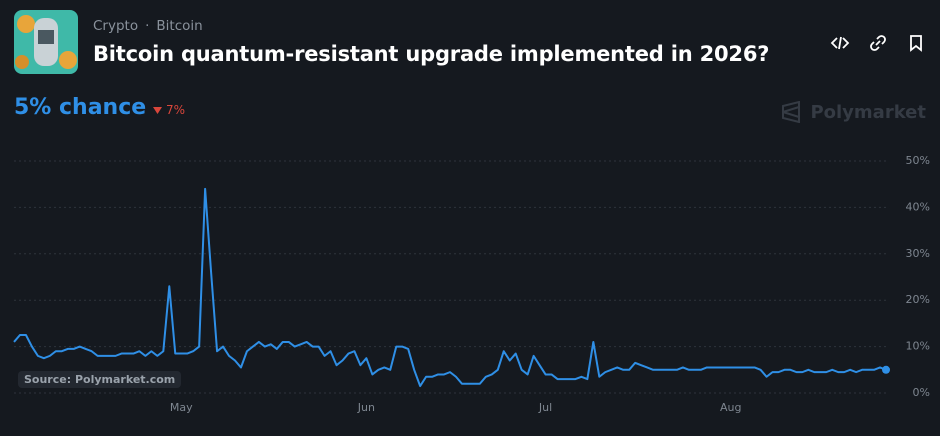 The height and width of the screenshot is (436, 940). I want to click on link-button, so click(878, 43).